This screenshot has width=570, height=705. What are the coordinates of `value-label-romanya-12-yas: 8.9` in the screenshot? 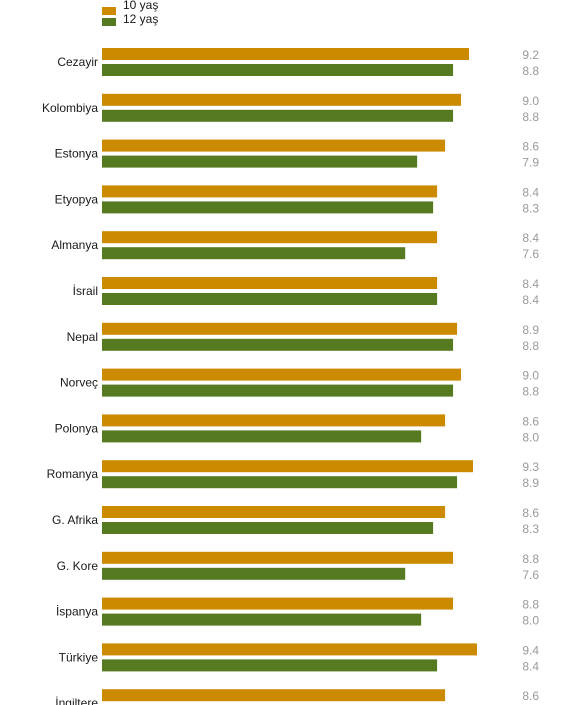 It's located at (530, 483).